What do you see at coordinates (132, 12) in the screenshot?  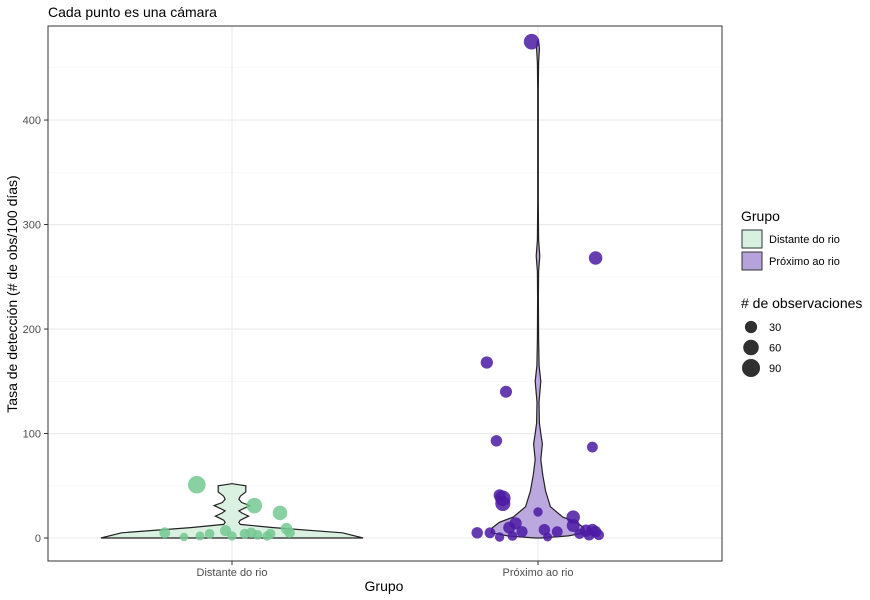 I see `chart-title: Cada punto es una cámara` at bounding box center [132, 12].